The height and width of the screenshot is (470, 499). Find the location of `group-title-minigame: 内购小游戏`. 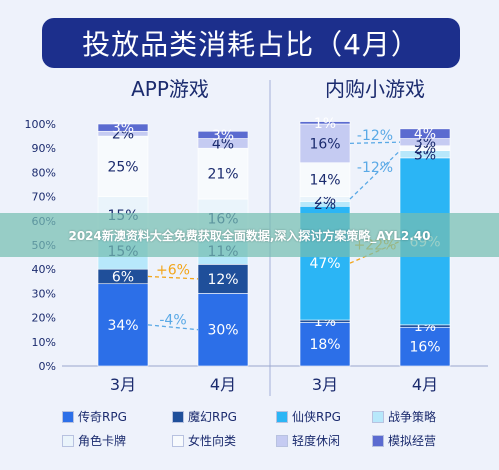

group-title-minigame: 内购小游戏 is located at coordinates (375, 89).